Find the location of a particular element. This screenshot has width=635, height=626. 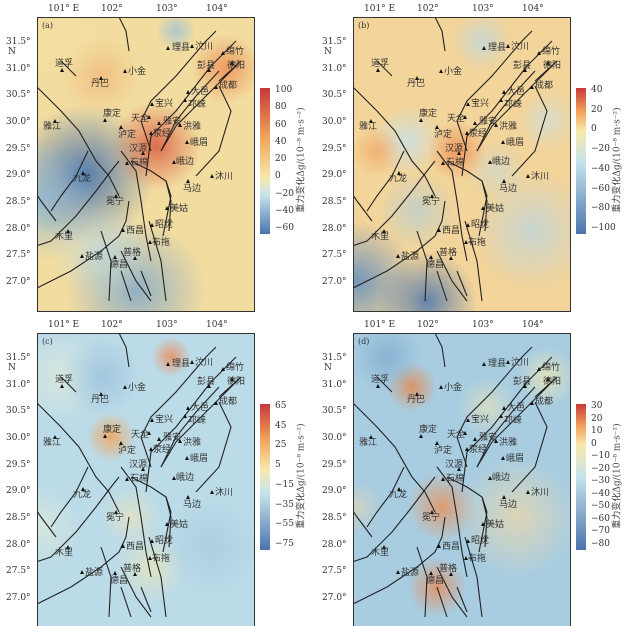

colorbar-tick-label: −80 is located at coordinates (600, 544).